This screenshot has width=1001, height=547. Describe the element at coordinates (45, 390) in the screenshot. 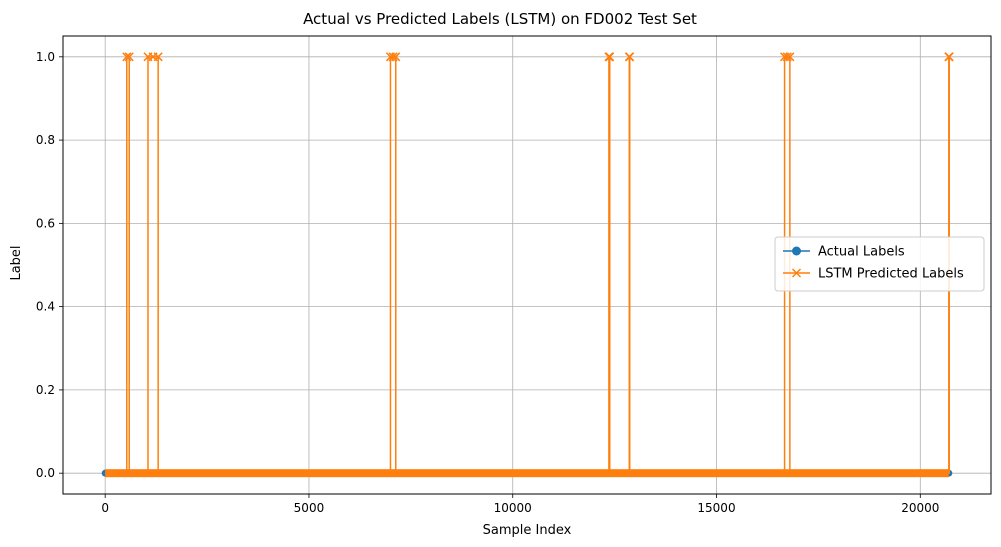

I see `y-tick-label: 0.2` at that location.